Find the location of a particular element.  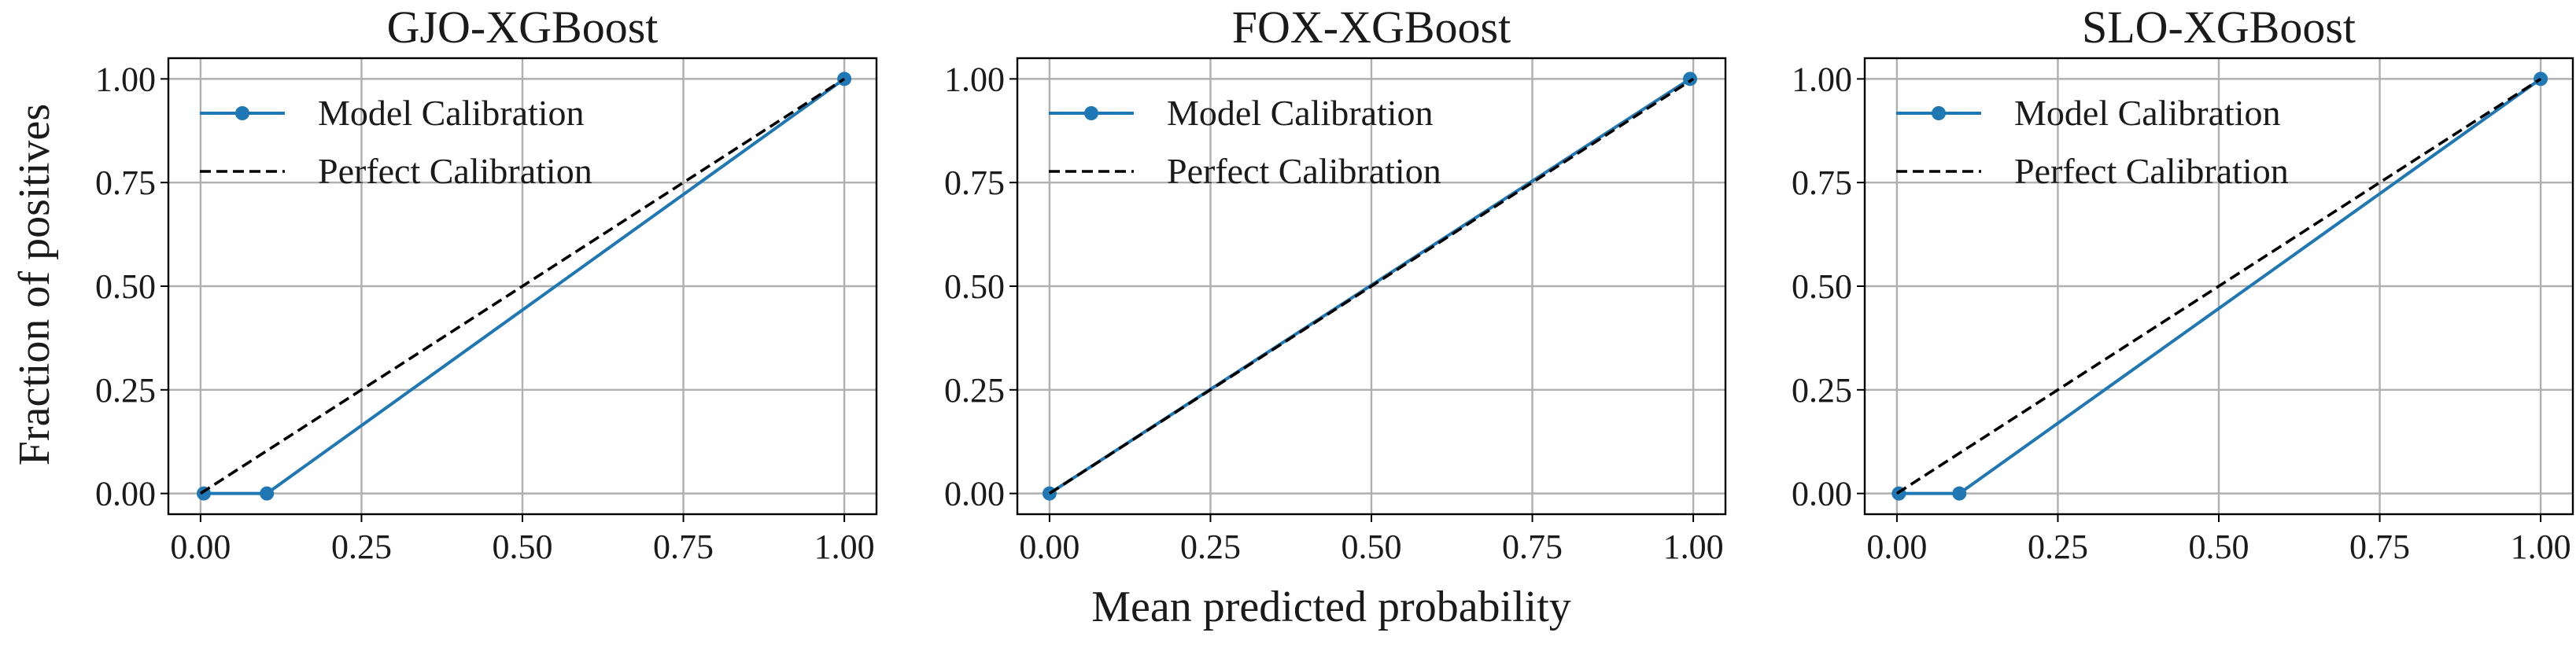

chart-title: FOX-XGBoost is located at coordinates (1371, 28).